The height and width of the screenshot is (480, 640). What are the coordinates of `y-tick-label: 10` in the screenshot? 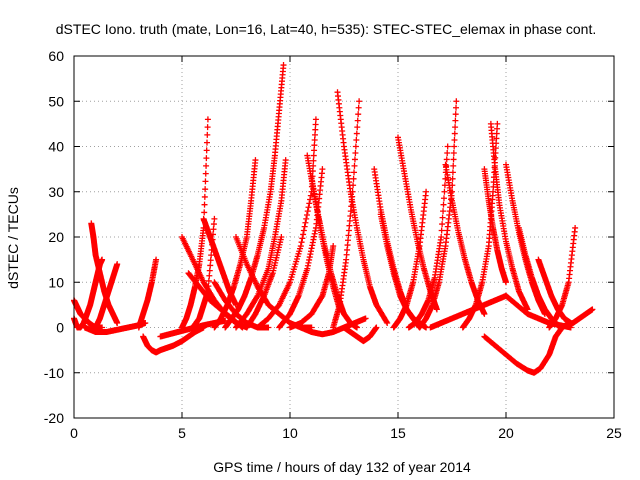 It's located at (56, 282).